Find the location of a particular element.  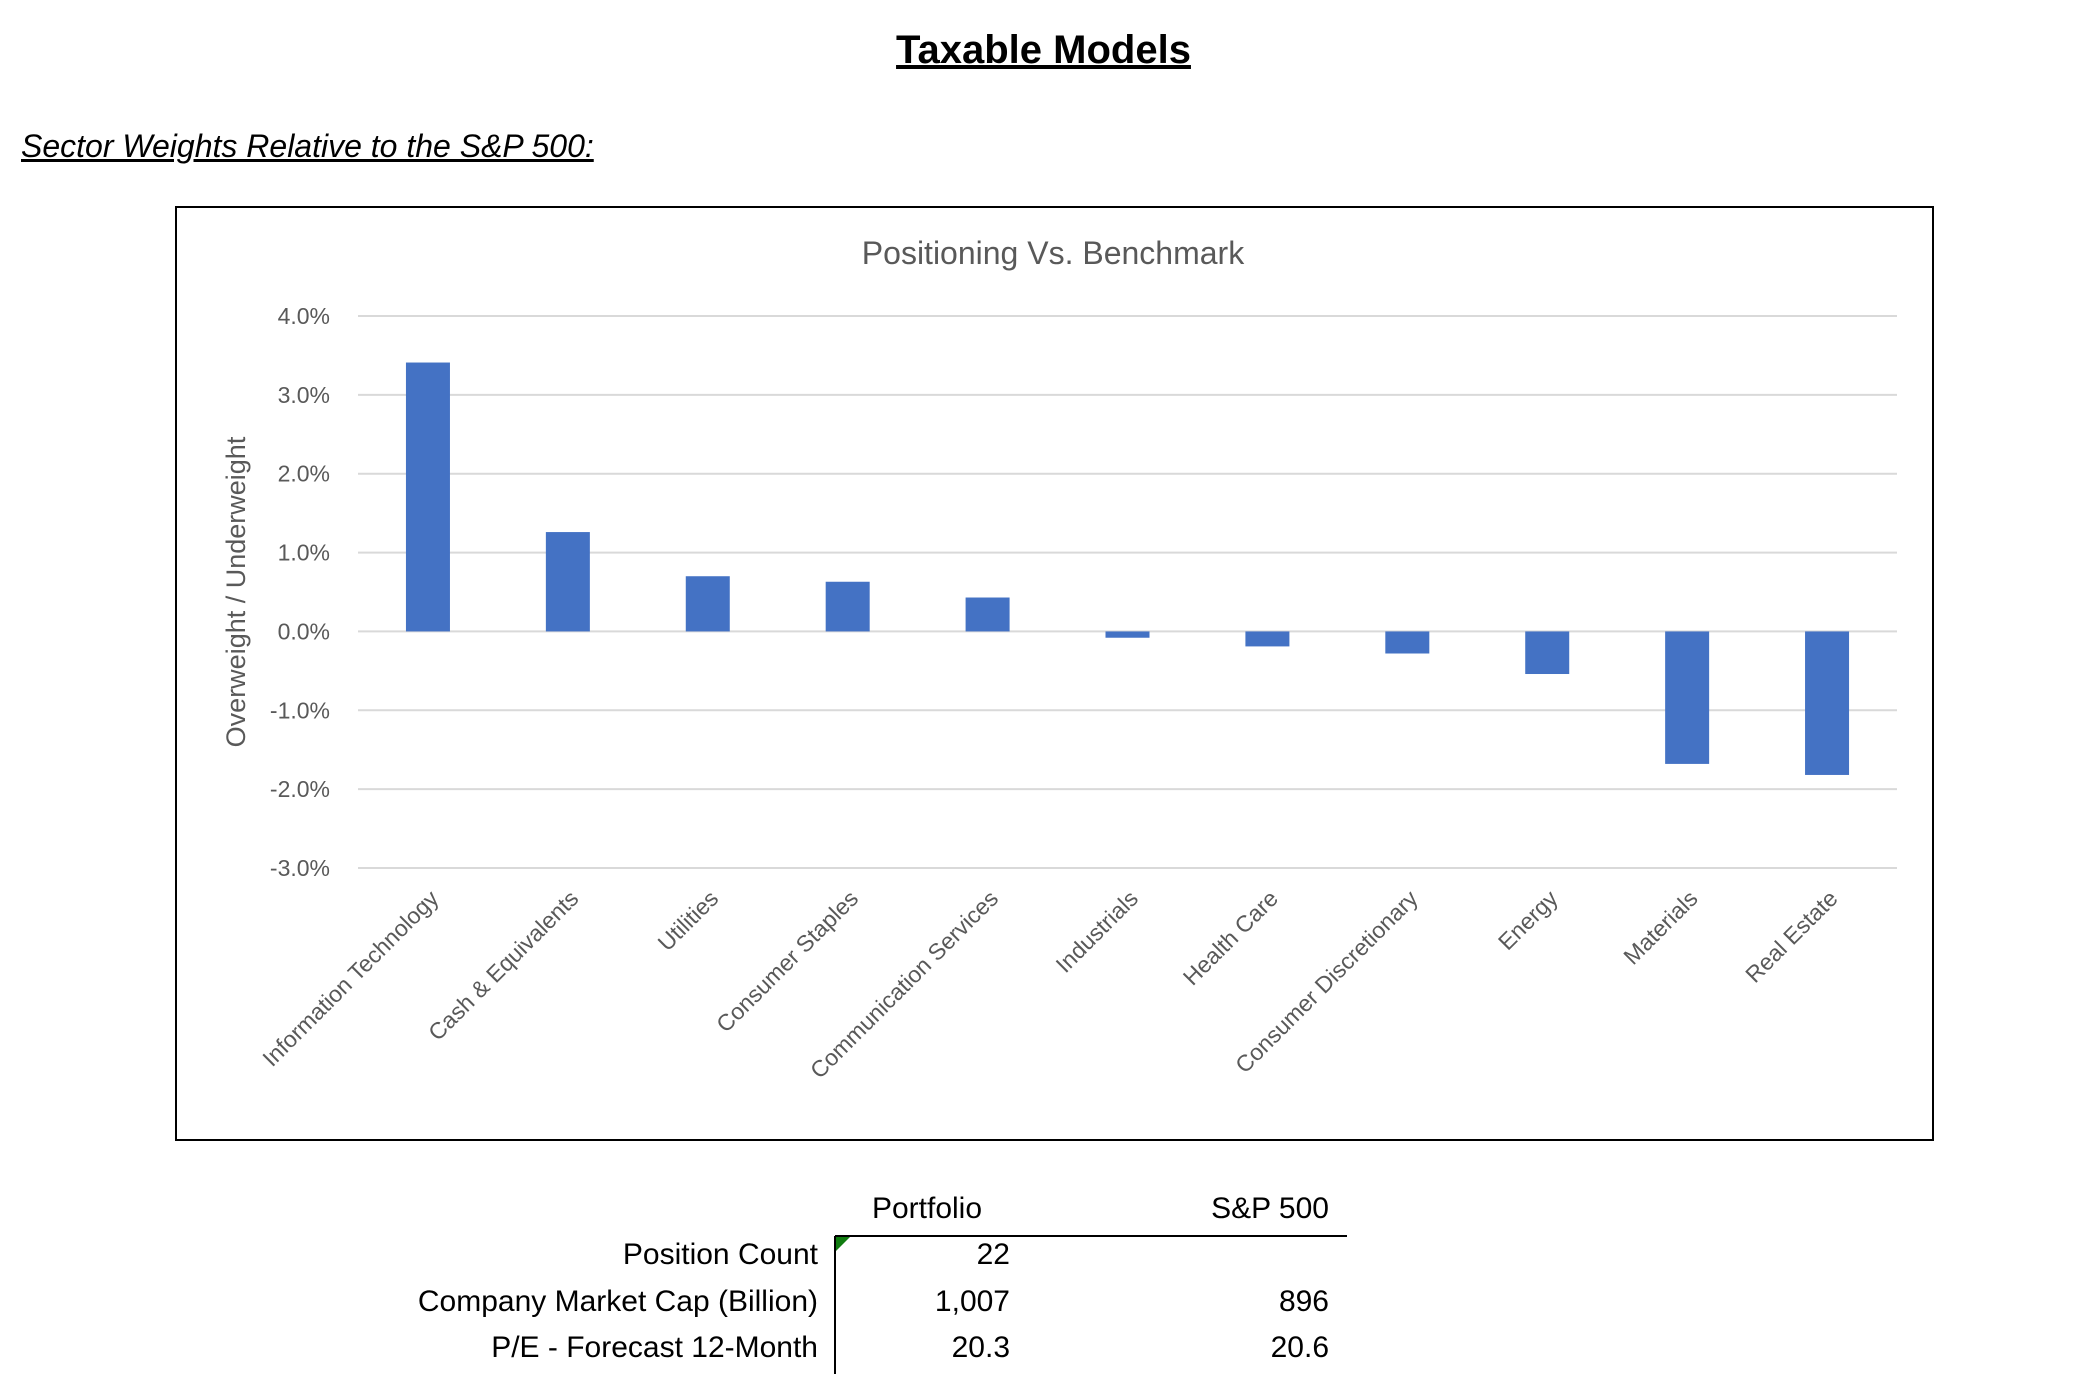

row-label-market-cap: Company Market Cap (Billion) is located at coordinates (617, 1301).